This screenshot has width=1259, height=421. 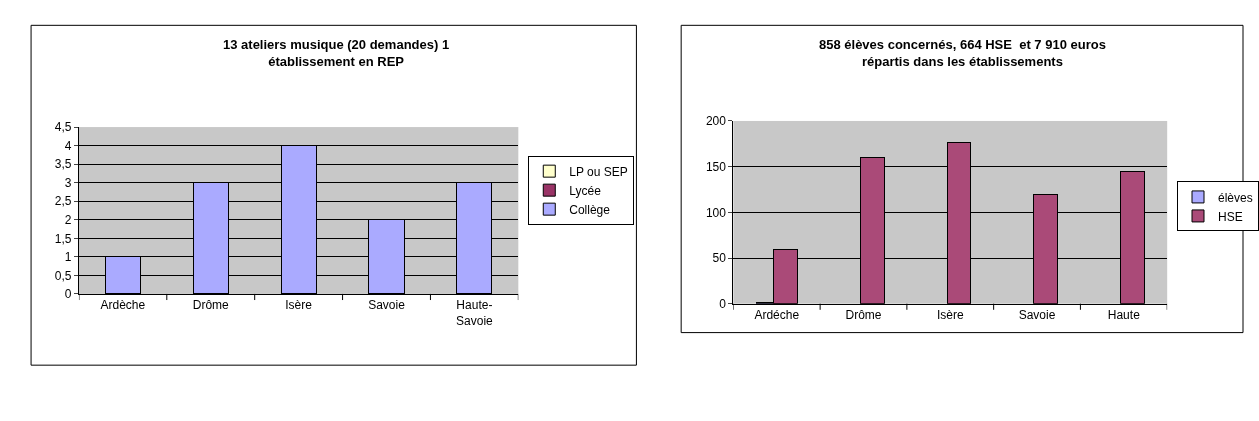 I want to click on legend-label: élèves, so click(x=1235, y=197).